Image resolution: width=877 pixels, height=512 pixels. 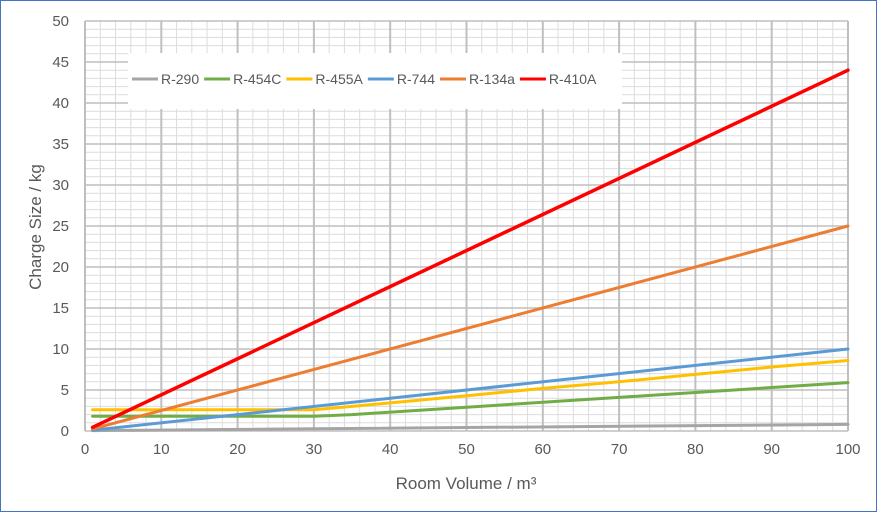 What do you see at coordinates (771, 449) in the screenshot?
I see `x-tick-label: 90` at bounding box center [771, 449].